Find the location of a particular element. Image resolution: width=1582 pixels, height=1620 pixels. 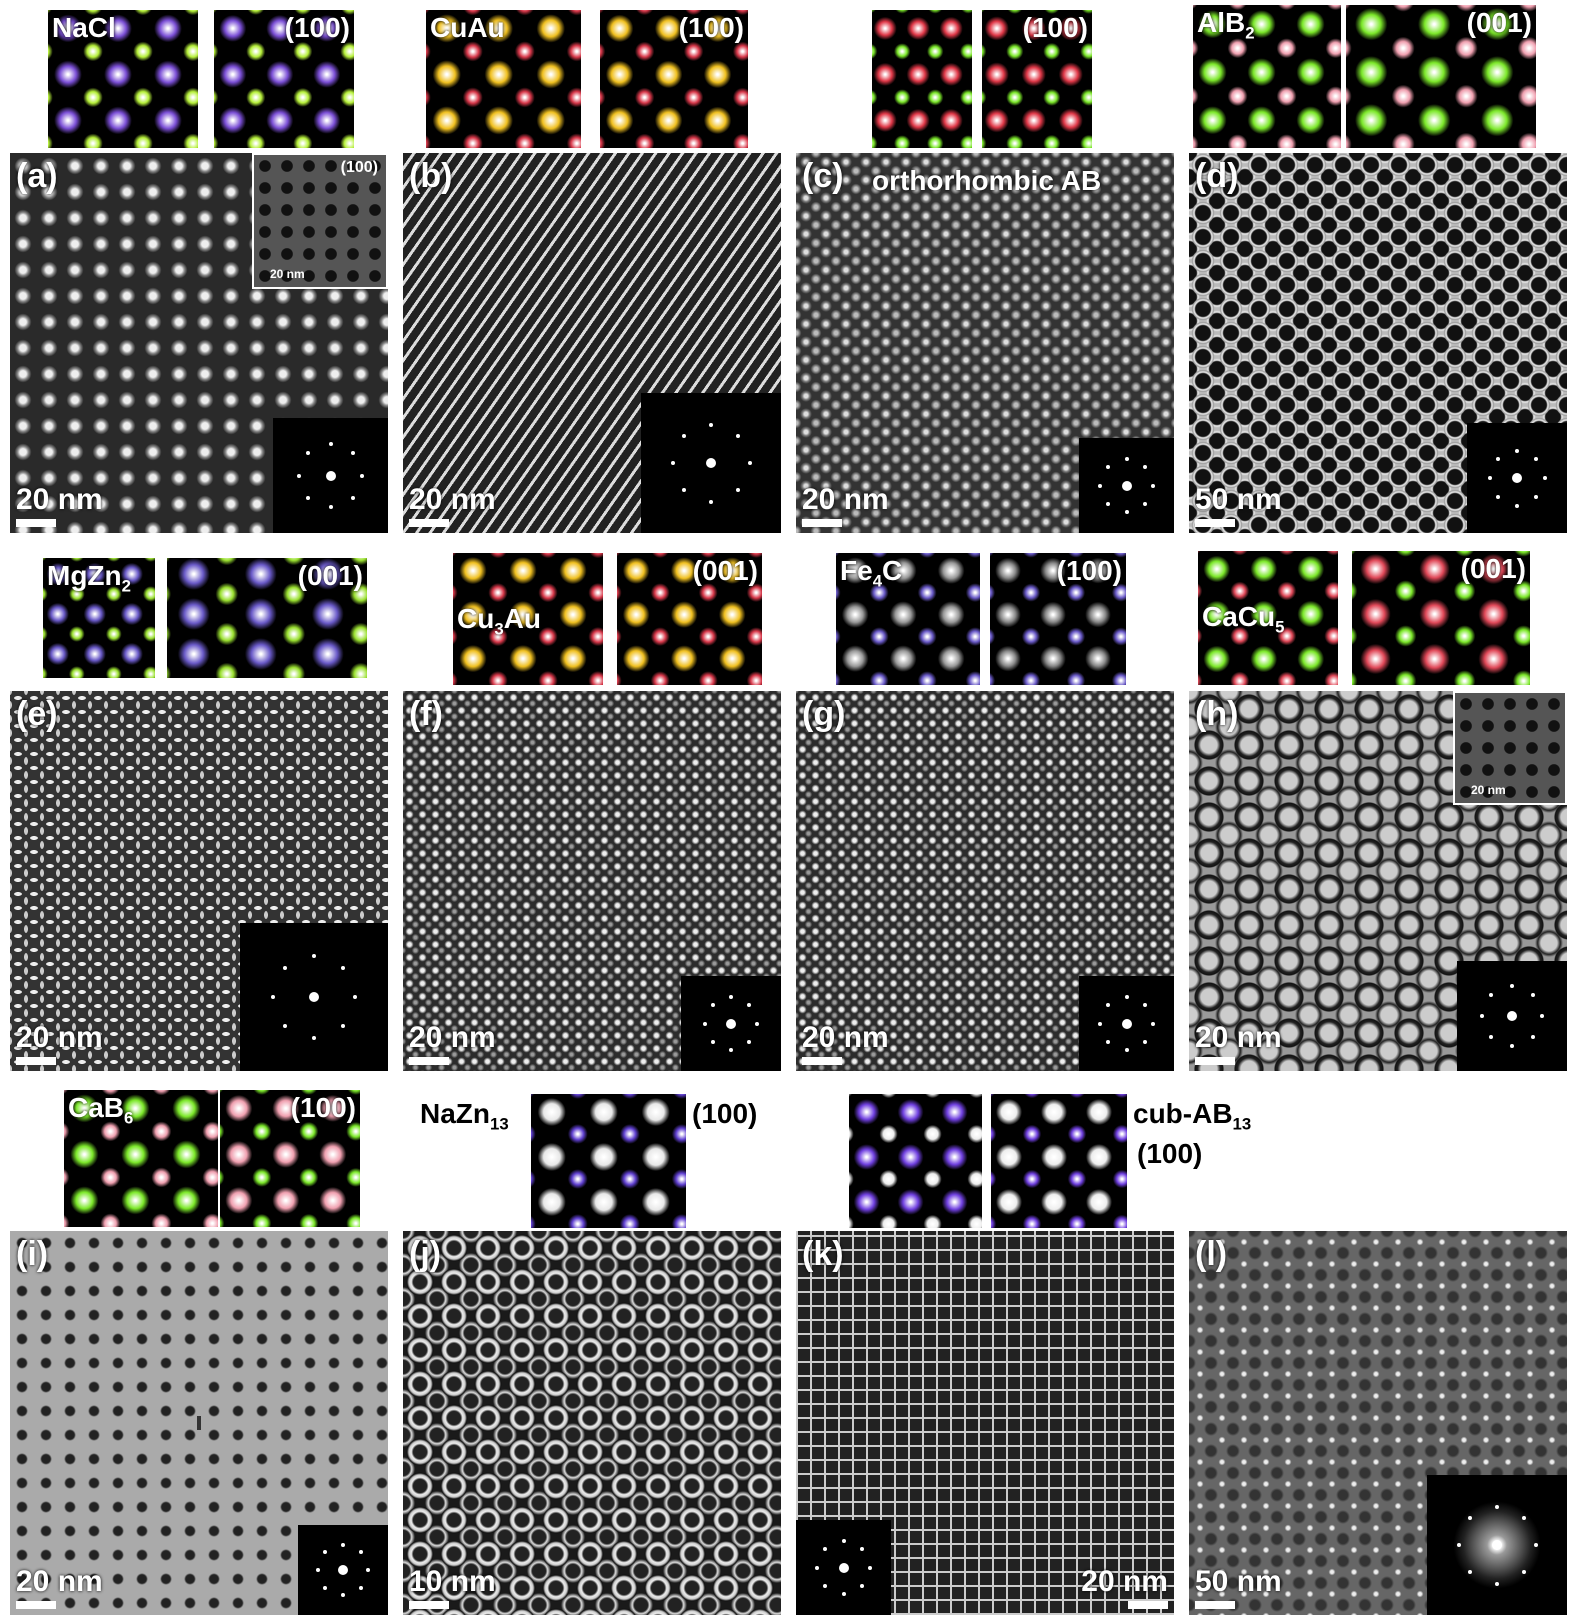

model-subscript: 3 is located at coordinates (499, 629).